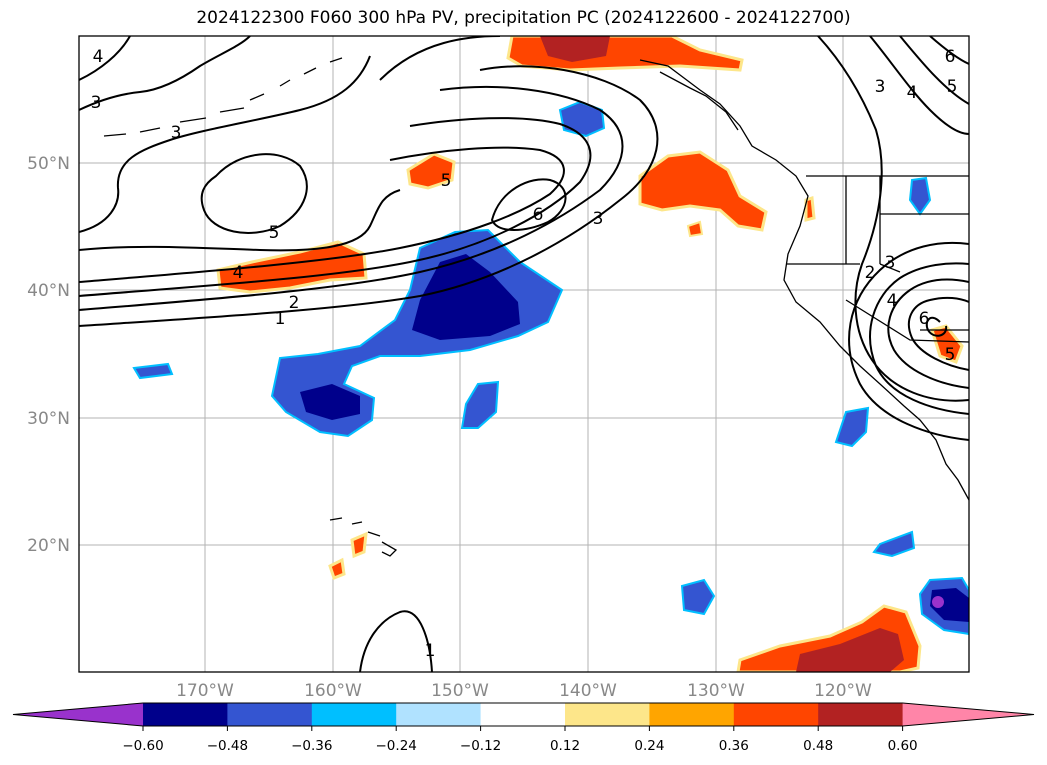 This screenshot has height=765, width=1047. Describe the element at coordinates (894, 544) in the screenshot. I see `neg-area-mexico` at that location.